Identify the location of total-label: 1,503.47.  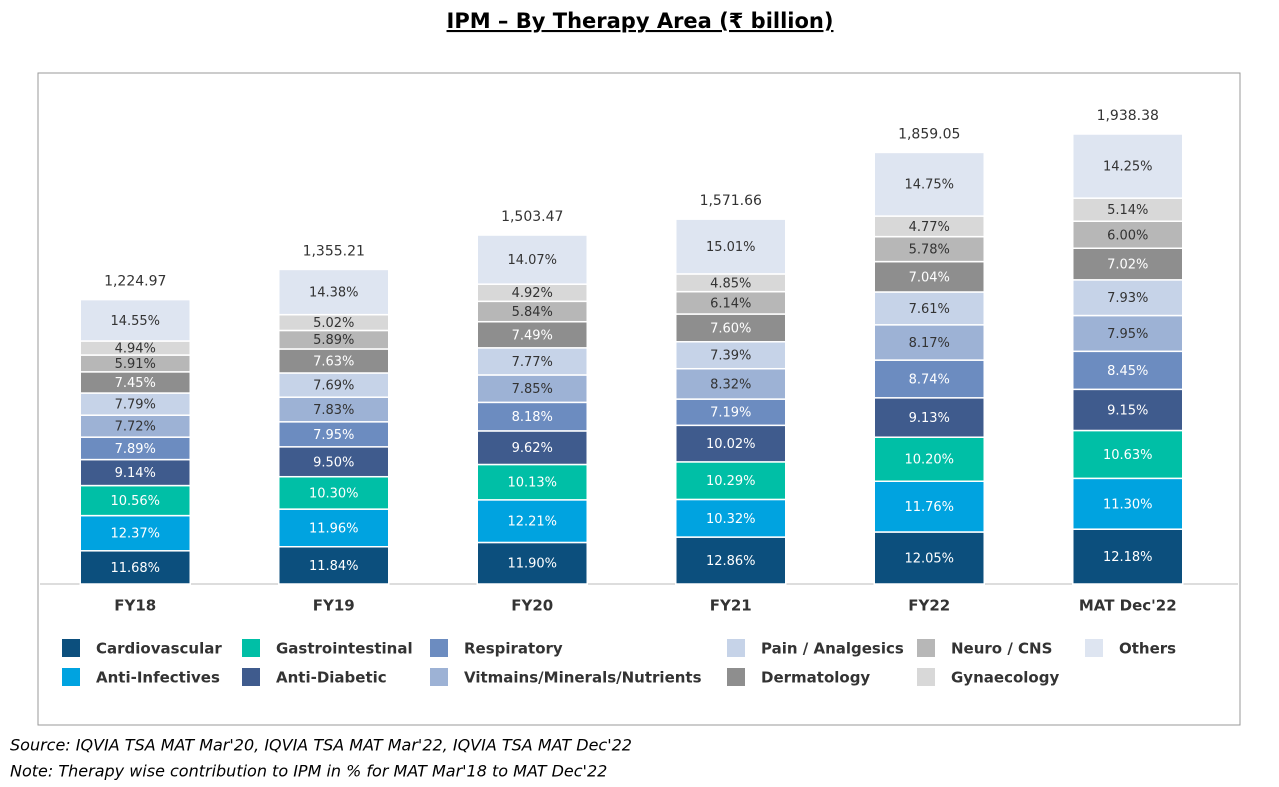
(532, 217).